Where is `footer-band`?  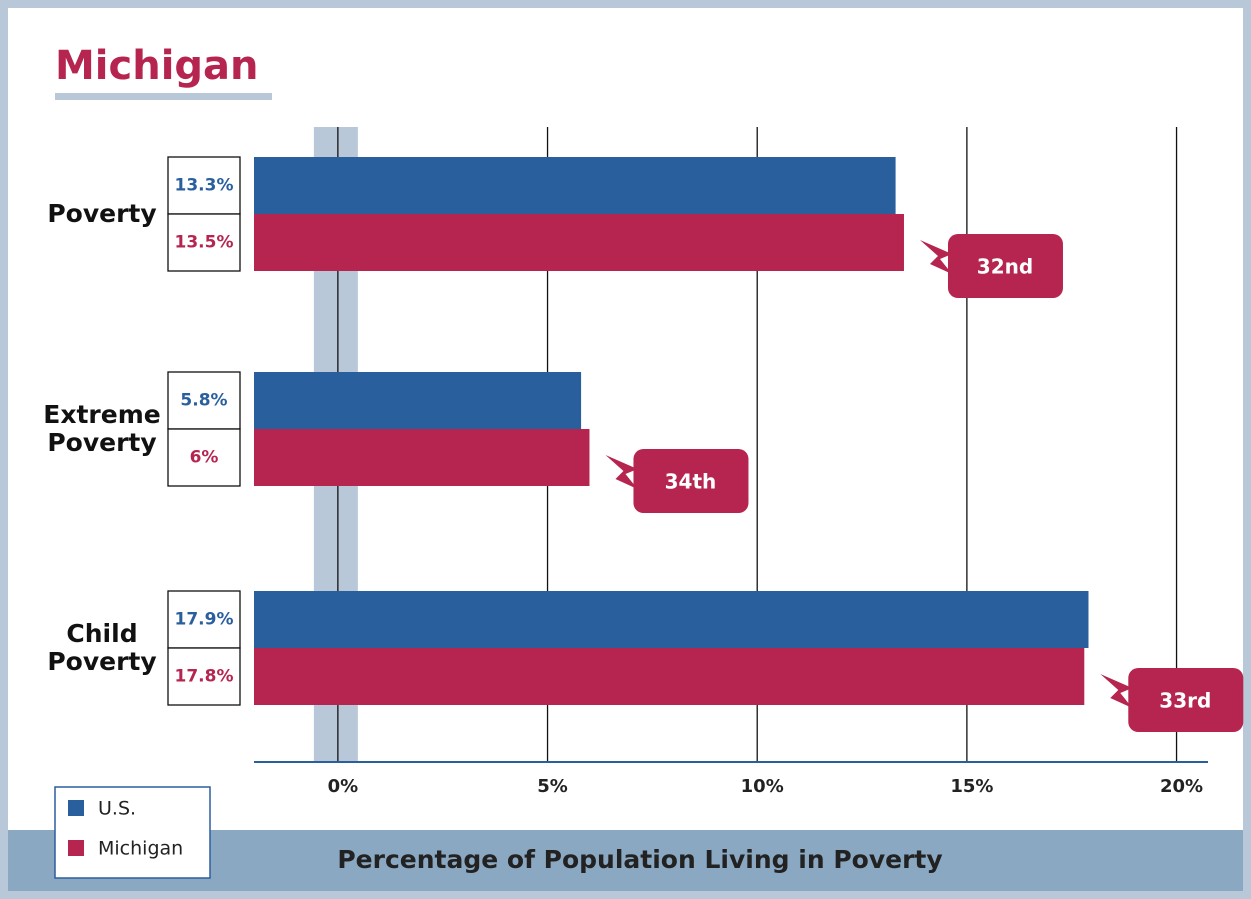
footer-band is located at coordinates (625, 860).